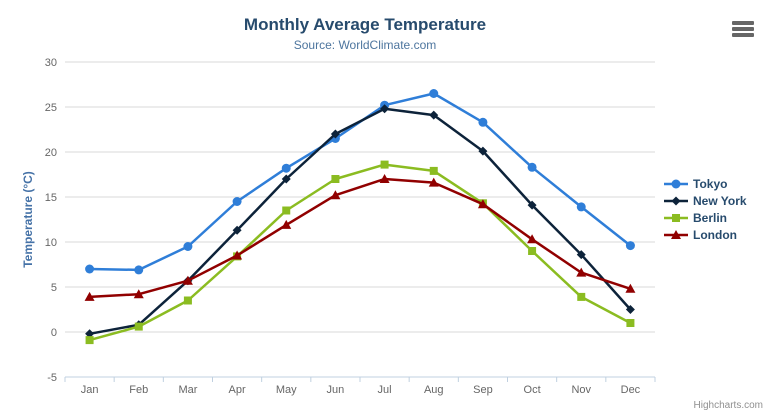 Image resolution: width=769 pixels, height=416 pixels. I want to click on legend-marker-circle-icon, so click(676, 184).